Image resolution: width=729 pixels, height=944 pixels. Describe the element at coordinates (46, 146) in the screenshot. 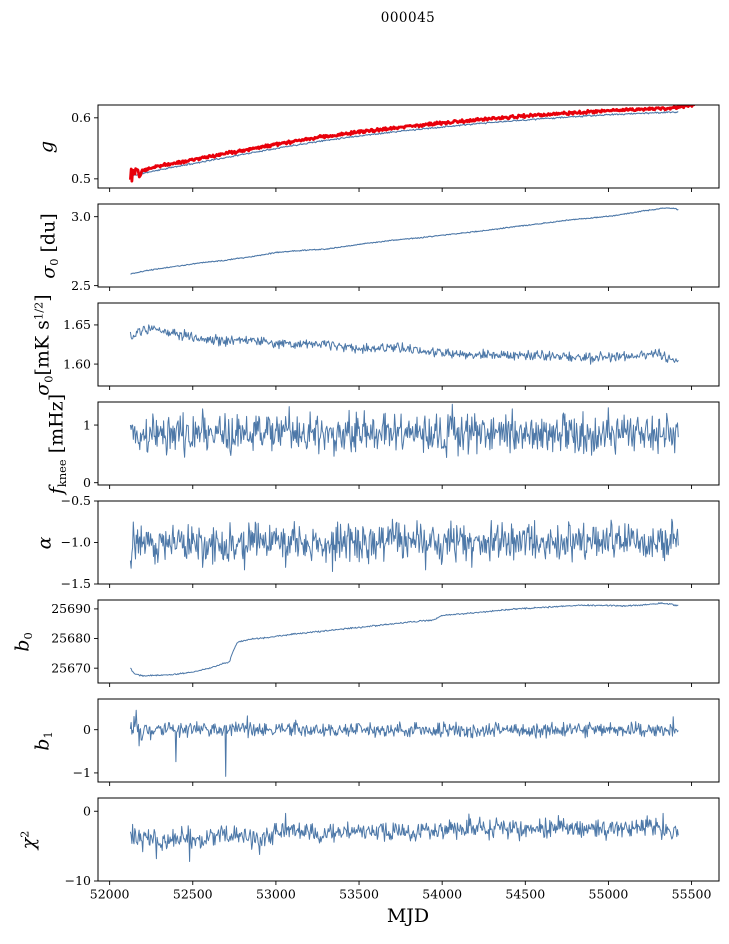

I see `ylabel-g: g` at that location.